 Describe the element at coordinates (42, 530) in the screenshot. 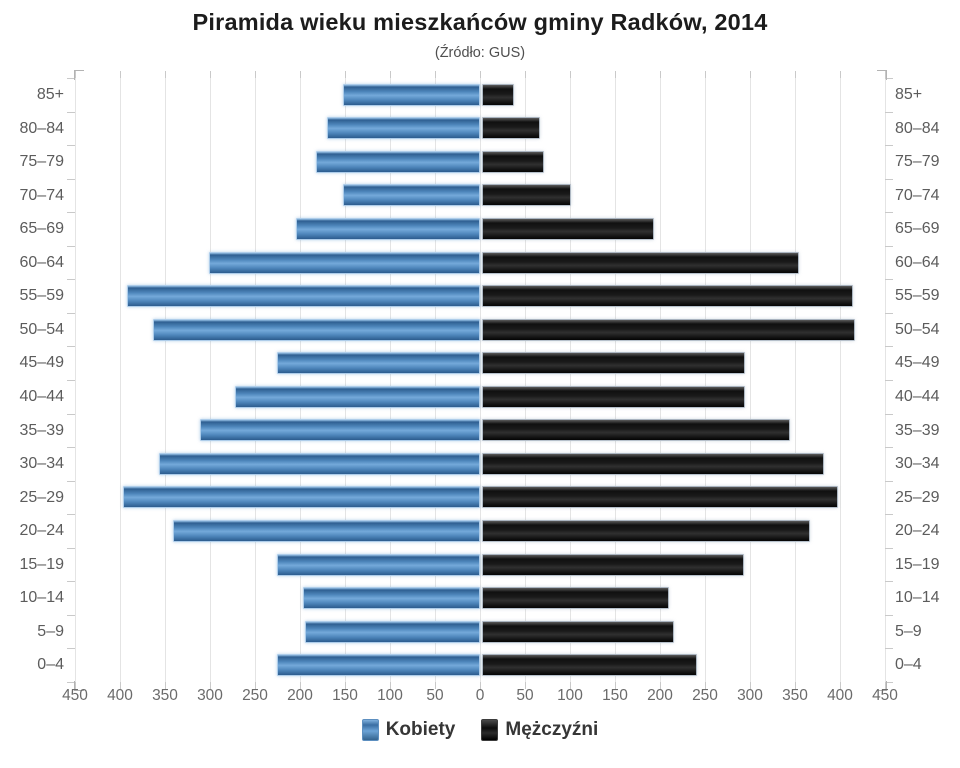

I see `age-label-left: 20–24` at that location.